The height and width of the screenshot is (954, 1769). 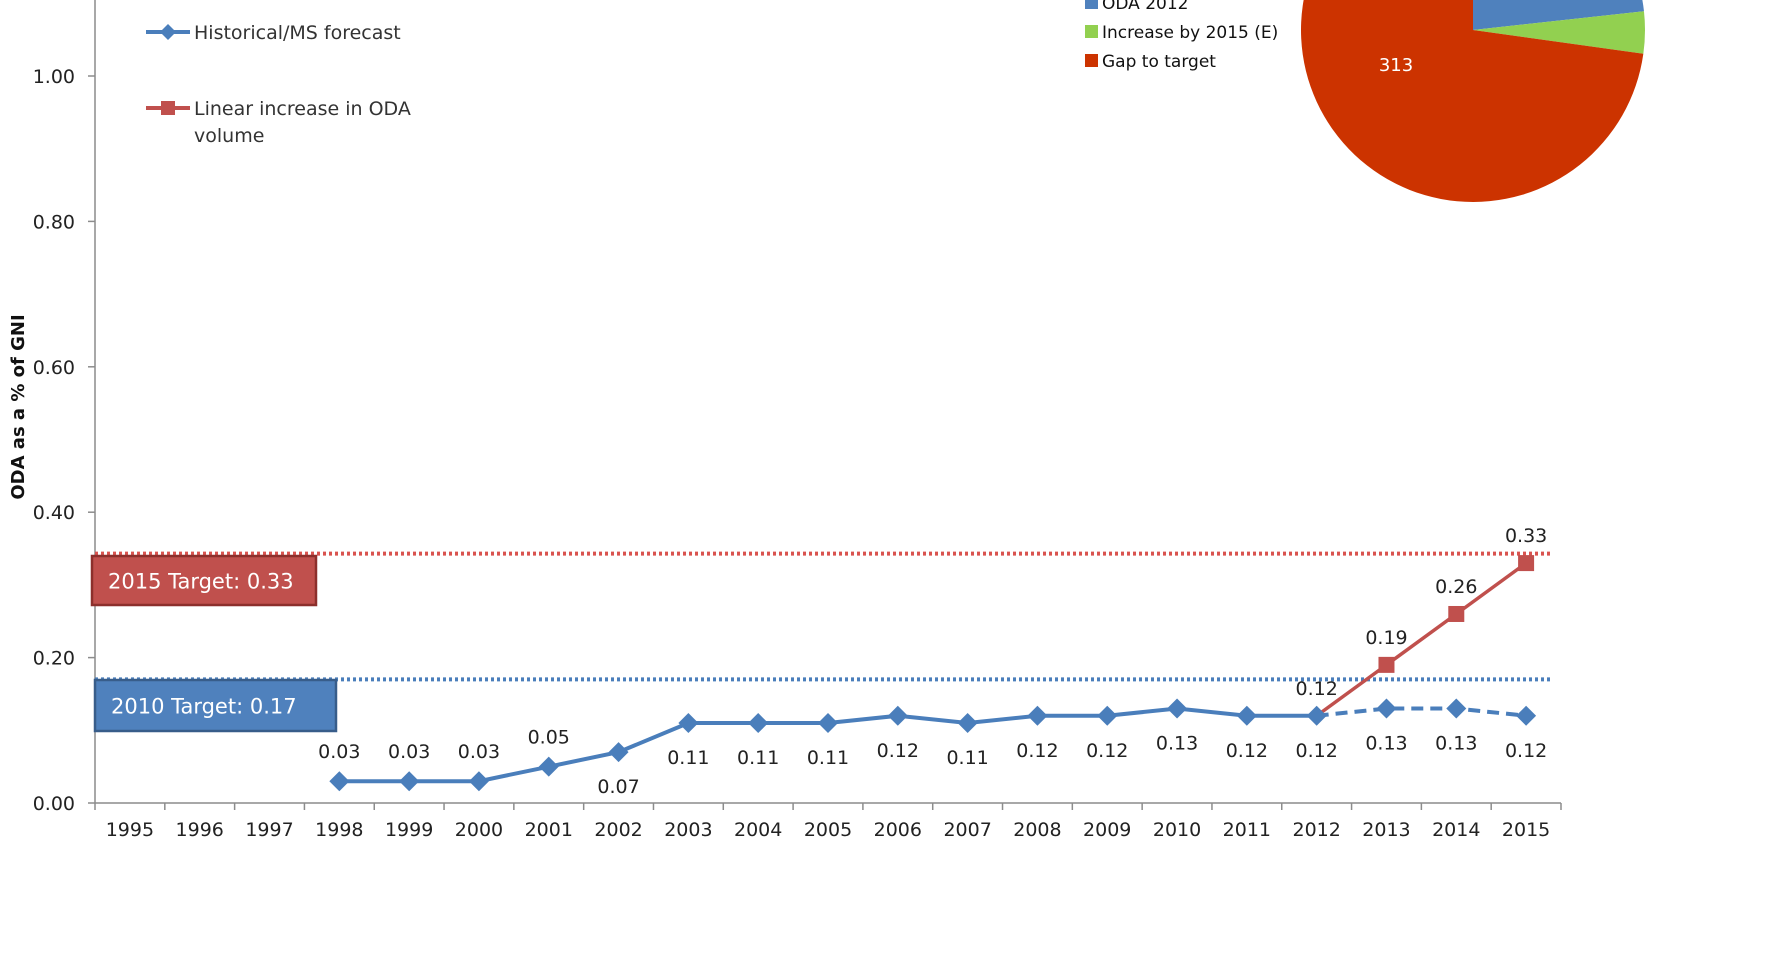 I want to click on legend-linear-label: Linear increase in ODA, so click(x=302, y=109).